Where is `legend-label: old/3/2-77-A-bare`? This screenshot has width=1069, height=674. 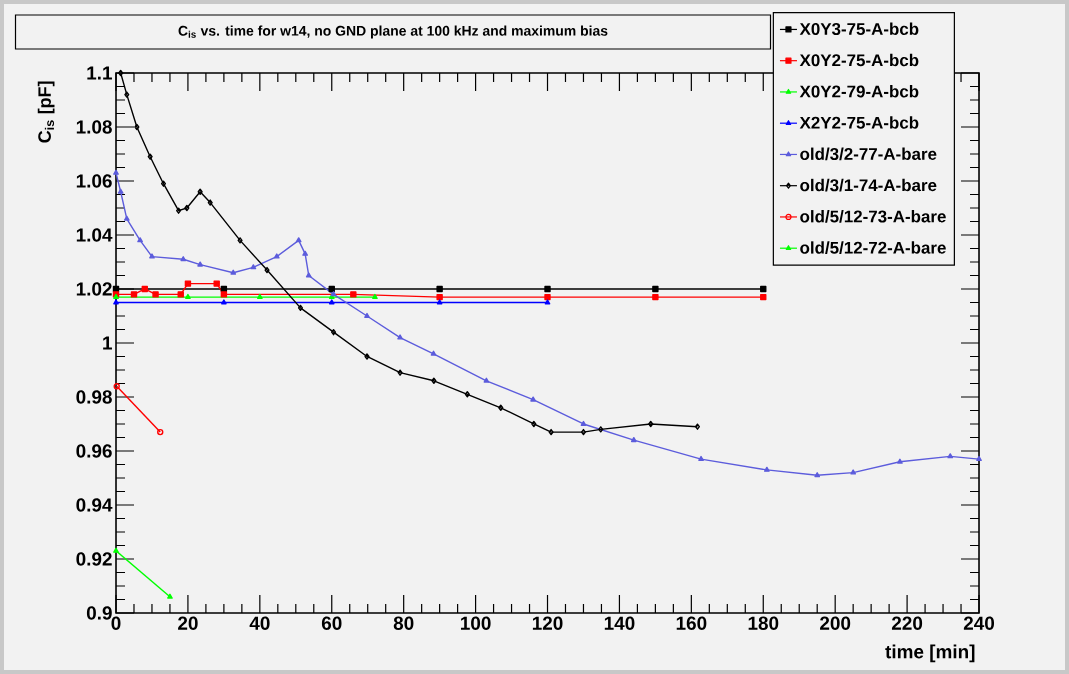 legend-label: old/3/2-77-A-bare is located at coordinates (868, 154).